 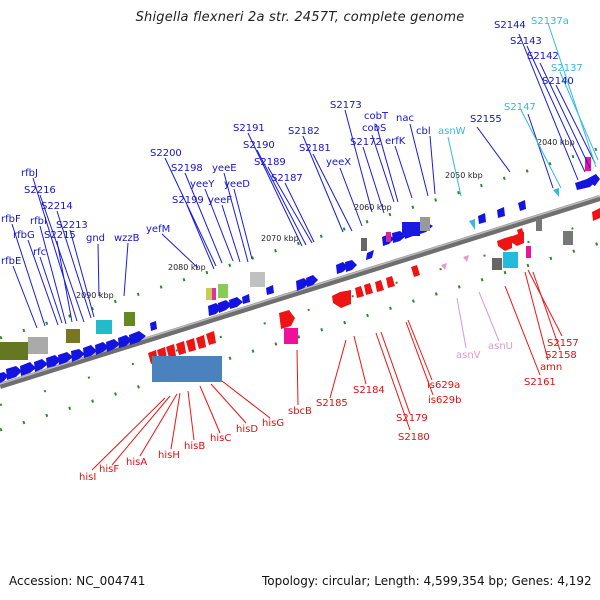 What do you see at coordinates (57, 206) in the screenshot?
I see `gene-label: S2214` at bounding box center [57, 206].